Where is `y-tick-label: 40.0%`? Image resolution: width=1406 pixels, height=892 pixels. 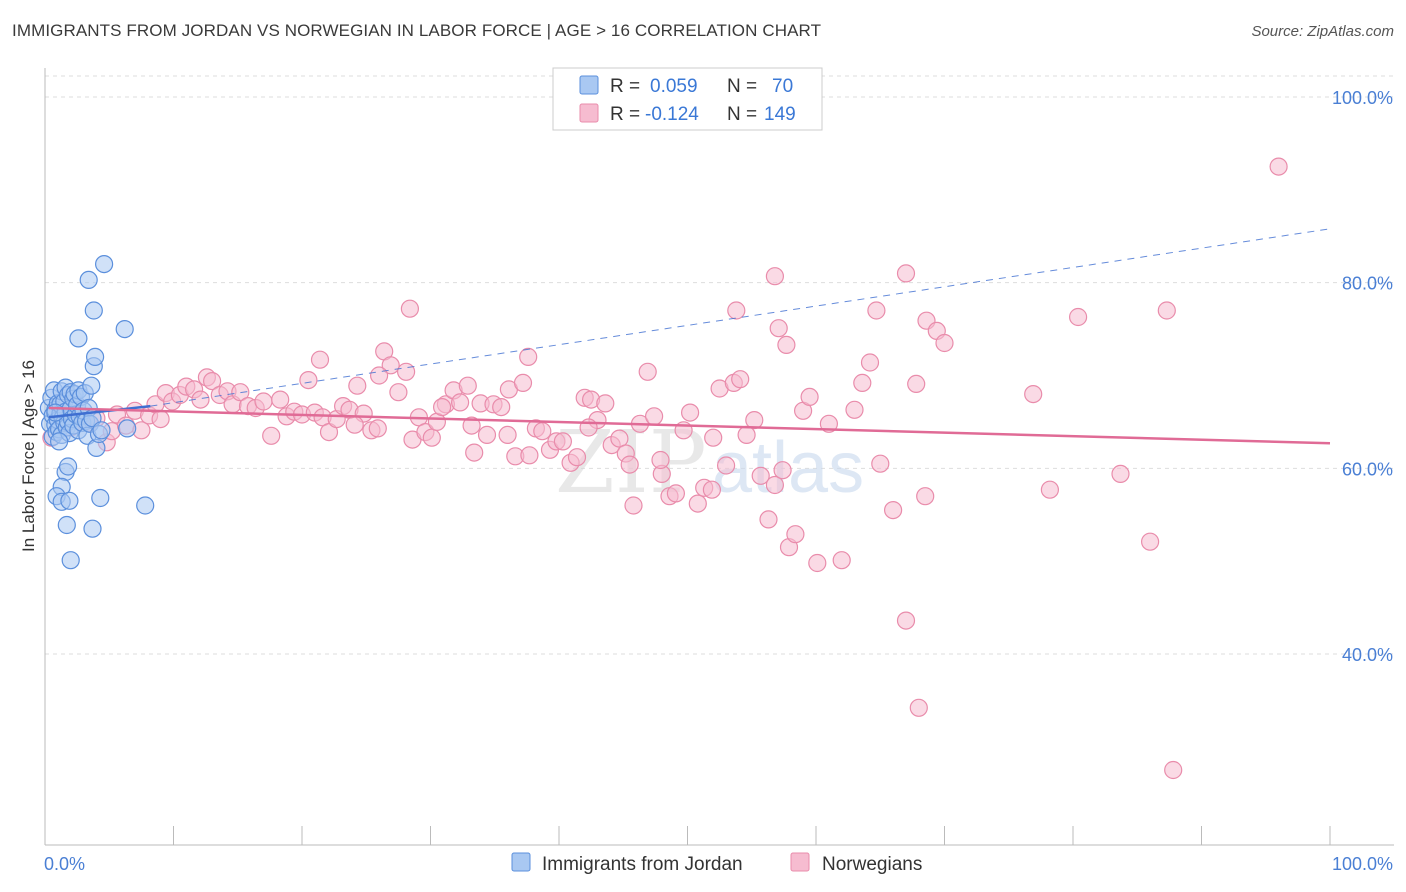
y-tick-label: 40.0% is located at coordinates (1367, 655).